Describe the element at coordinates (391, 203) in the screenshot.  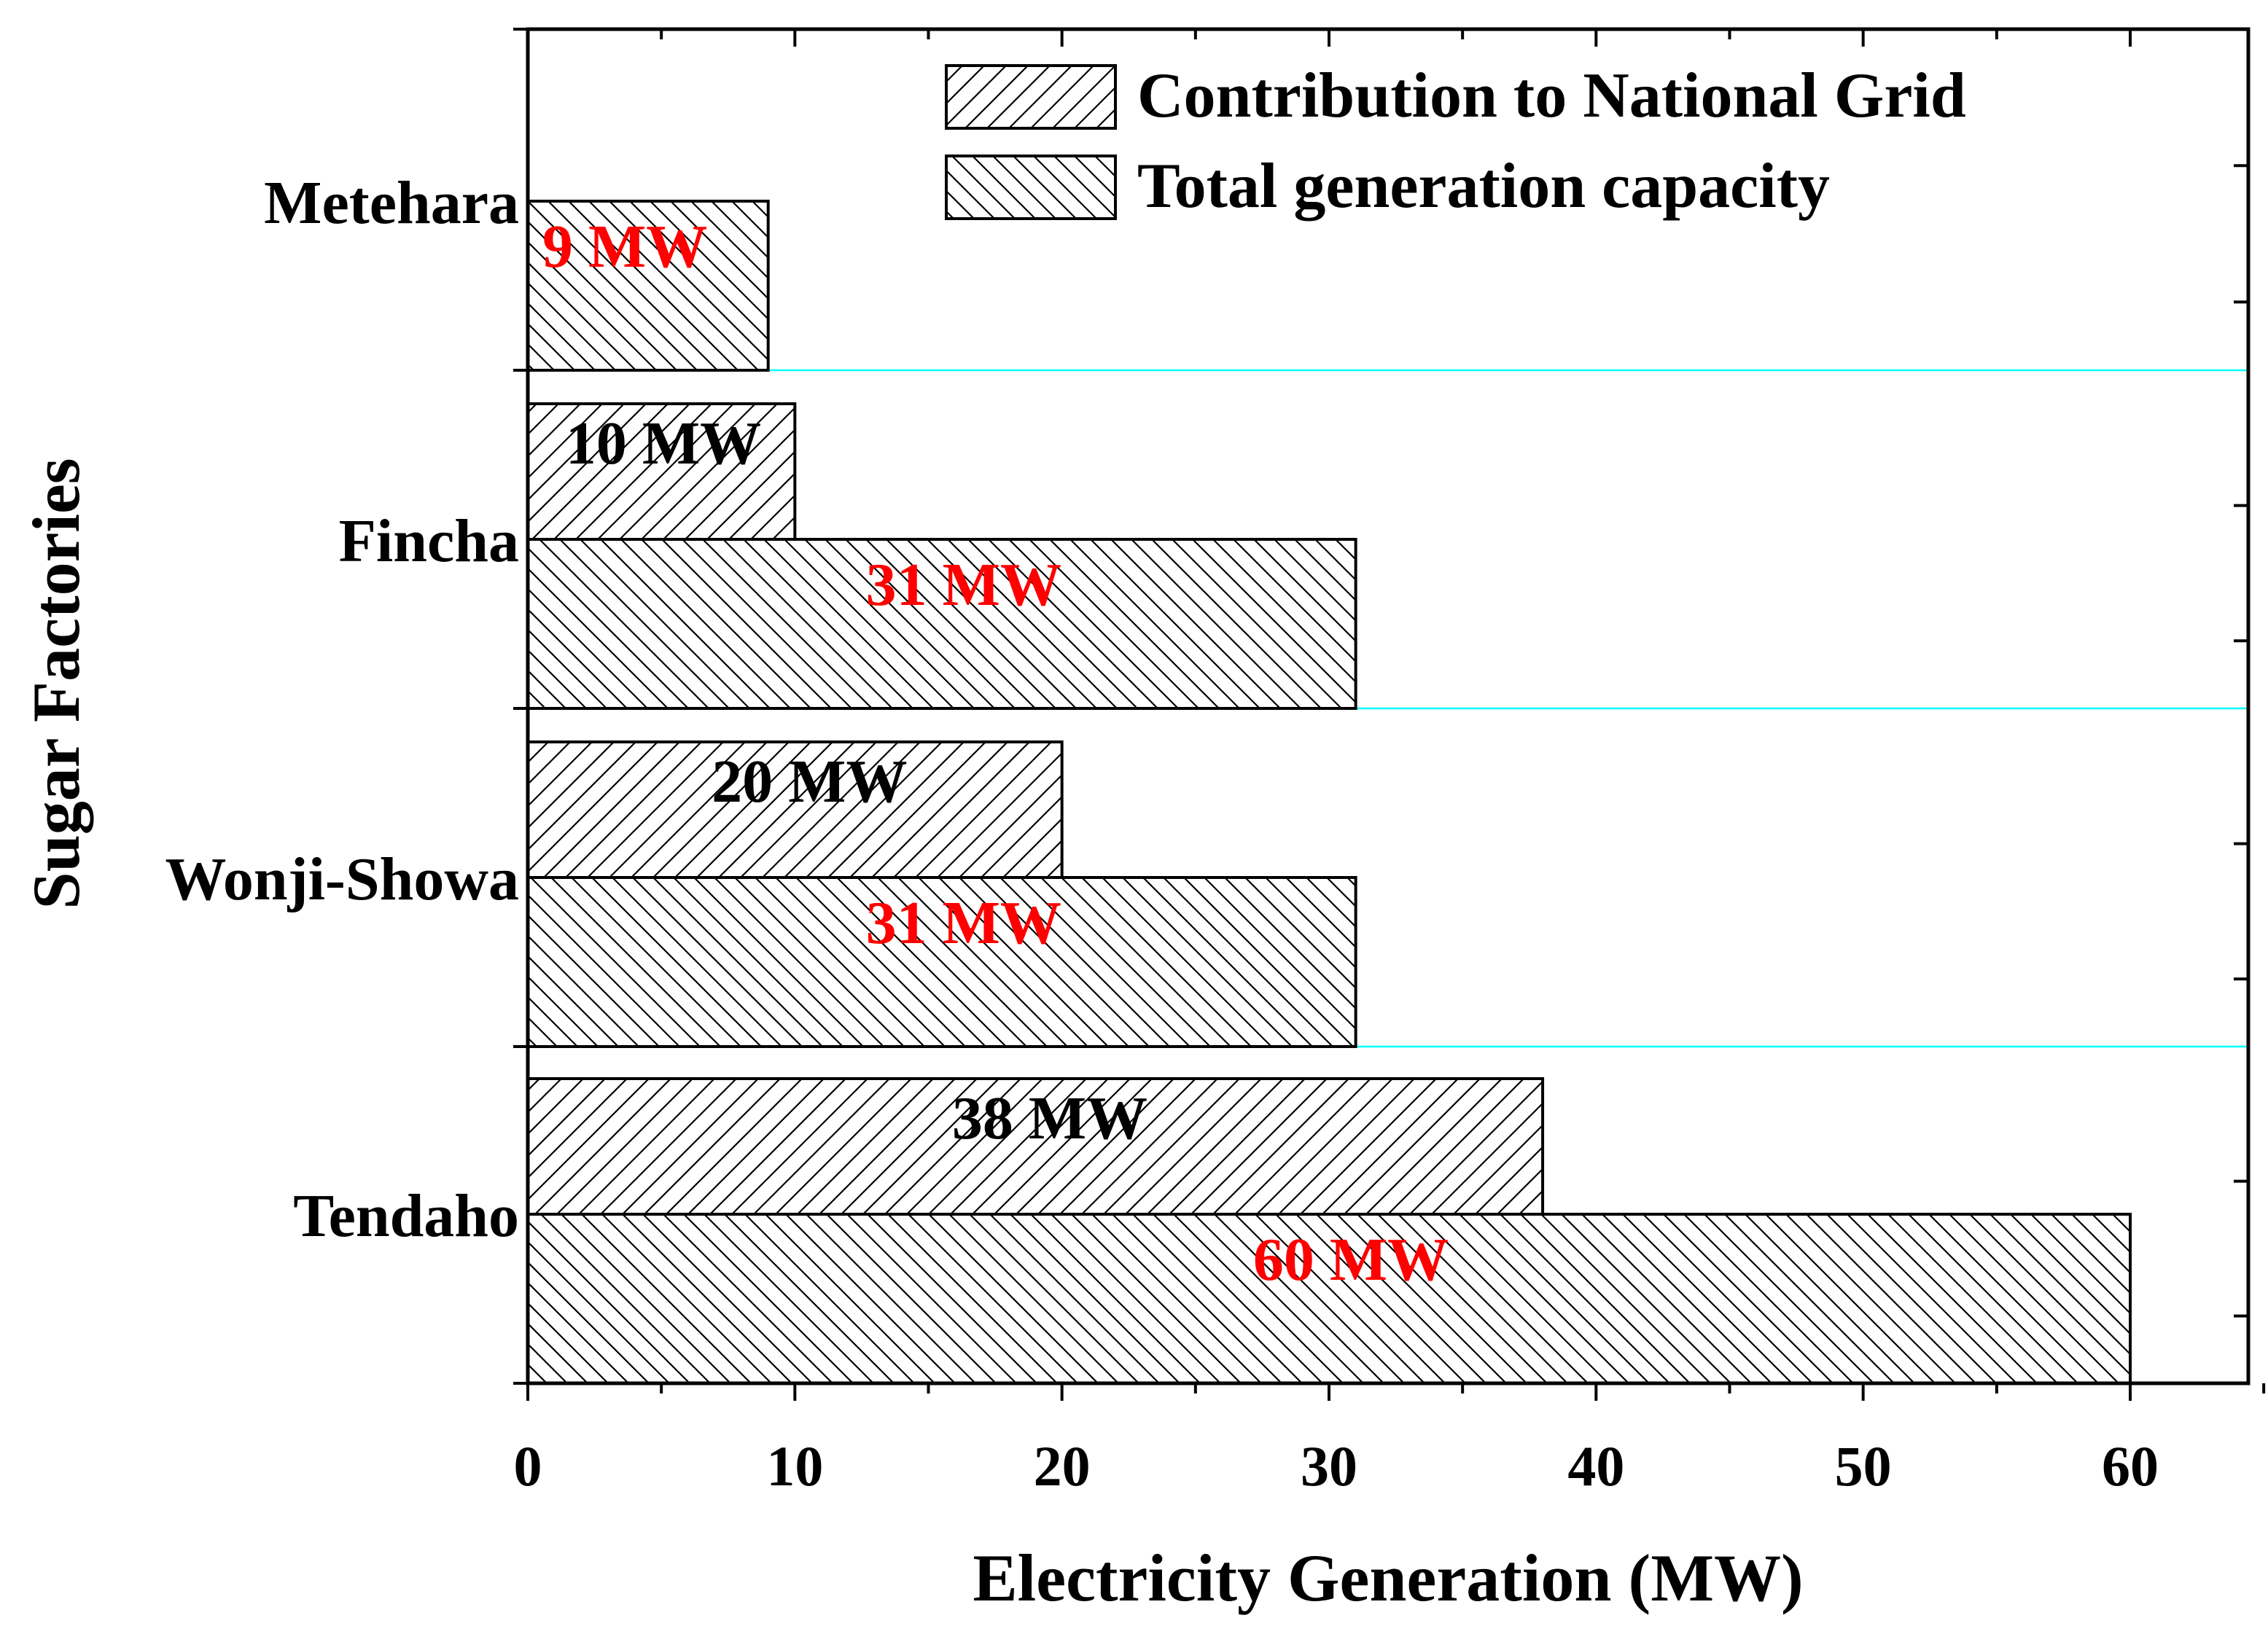
I see `category-label: Metehara` at that location.